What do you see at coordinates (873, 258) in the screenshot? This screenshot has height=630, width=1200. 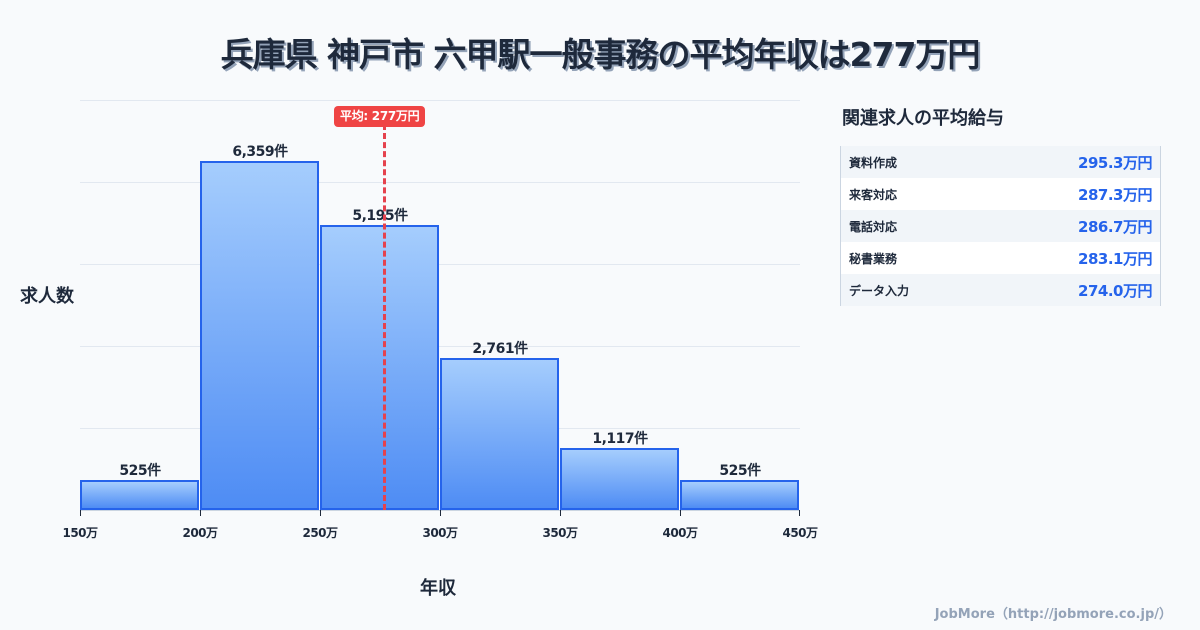 I see `job-label: 秘書業務` at bounding box center [873, 258].